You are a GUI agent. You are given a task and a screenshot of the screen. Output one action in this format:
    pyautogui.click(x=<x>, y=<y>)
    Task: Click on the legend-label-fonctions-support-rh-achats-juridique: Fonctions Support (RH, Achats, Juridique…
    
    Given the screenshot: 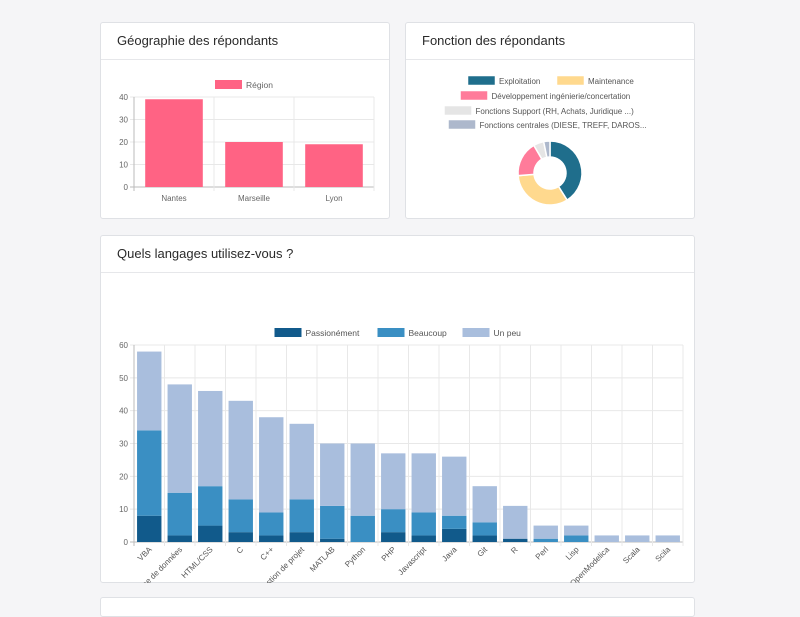 What is the action you would take?
    pyautogui.click(x=555, y=111)
    